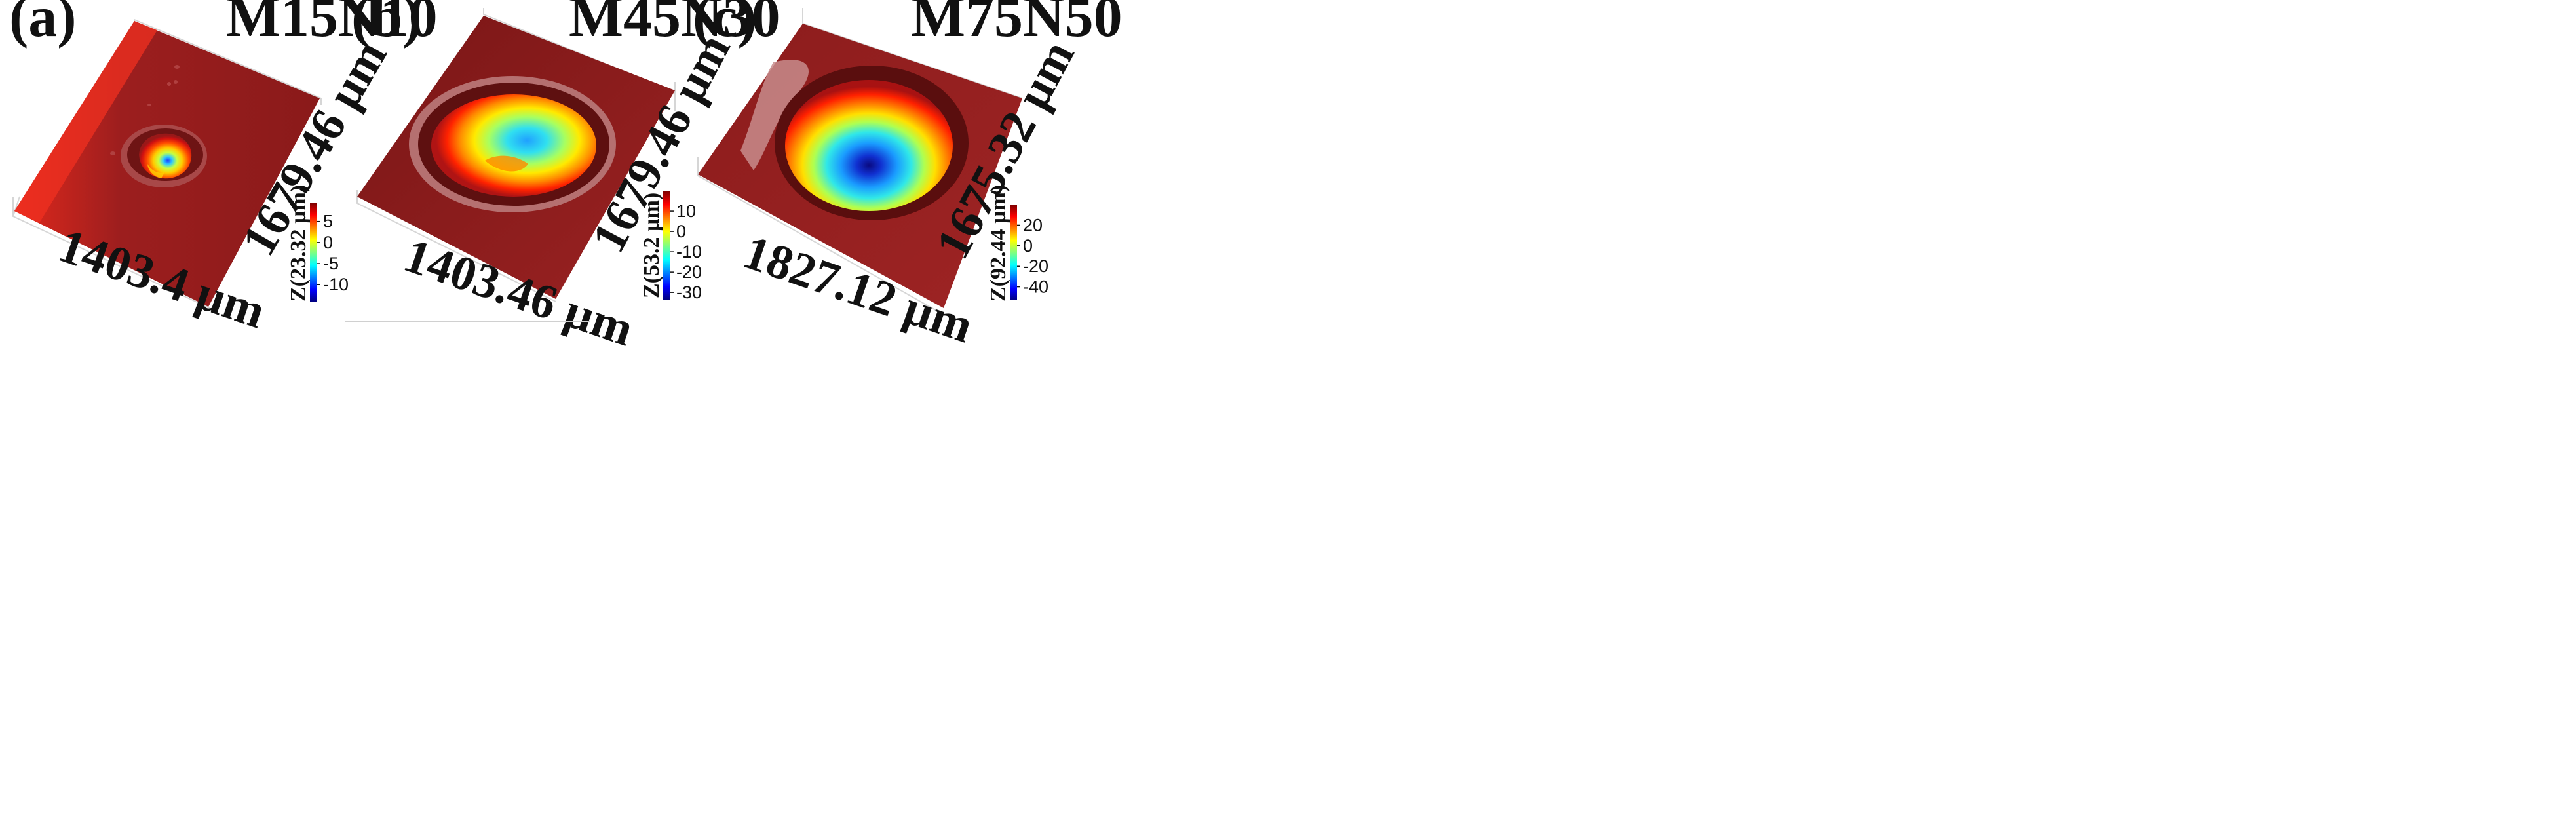 Image resolution: width=2576 pixels, height=824 pixels. What do you see at coordinates (998, 243) in the screenshot?
I see `panel-c-colorbar-label: Z(92.44 µm)` at bounding box center [998, 243].